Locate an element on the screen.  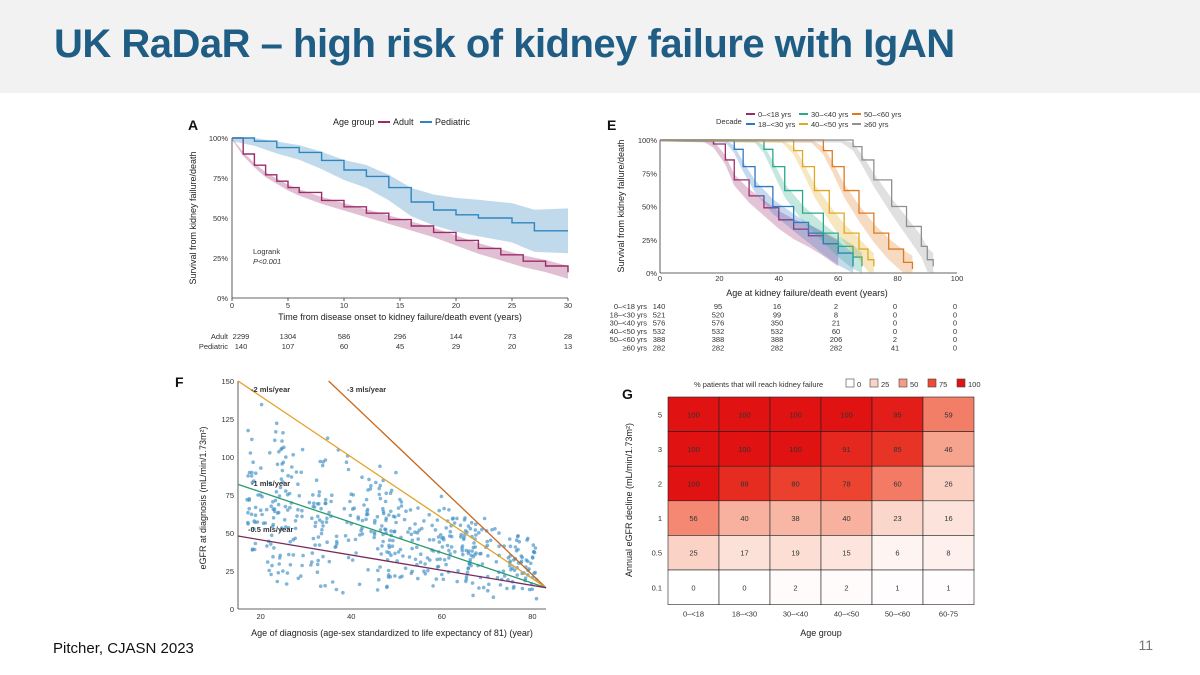
heatmap-value: 56 is located at coordinates (693, 518).